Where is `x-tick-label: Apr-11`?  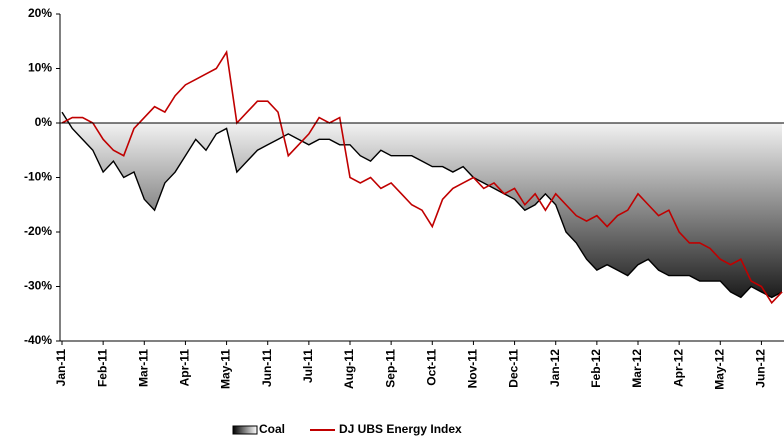
x-tick-label: Apr-11 is located at coordinates (185, 368).